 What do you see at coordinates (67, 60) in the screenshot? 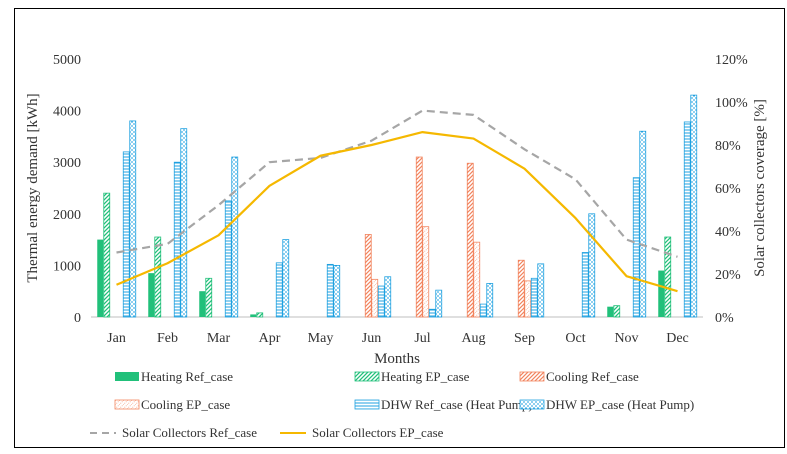
I see `y-tick-label: 5000` at bounding box center [67, 60].